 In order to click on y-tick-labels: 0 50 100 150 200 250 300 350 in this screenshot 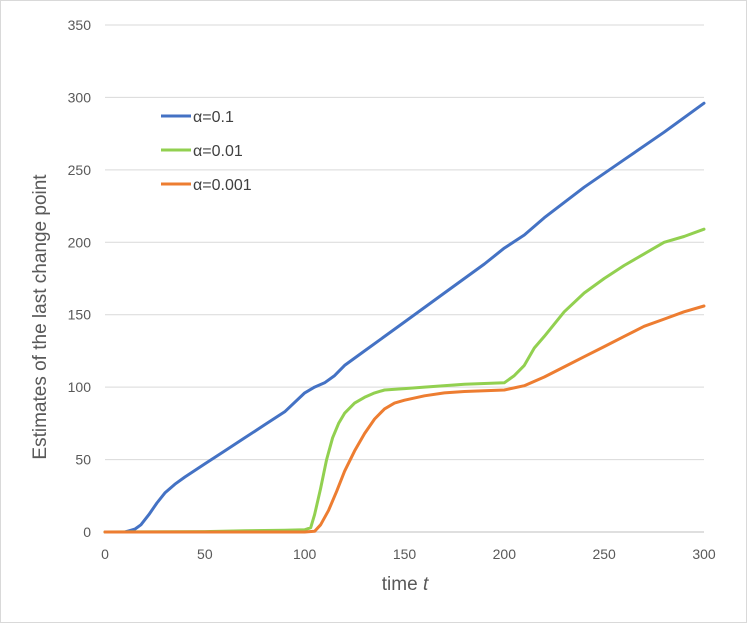, I will do `click(80, 278)`.